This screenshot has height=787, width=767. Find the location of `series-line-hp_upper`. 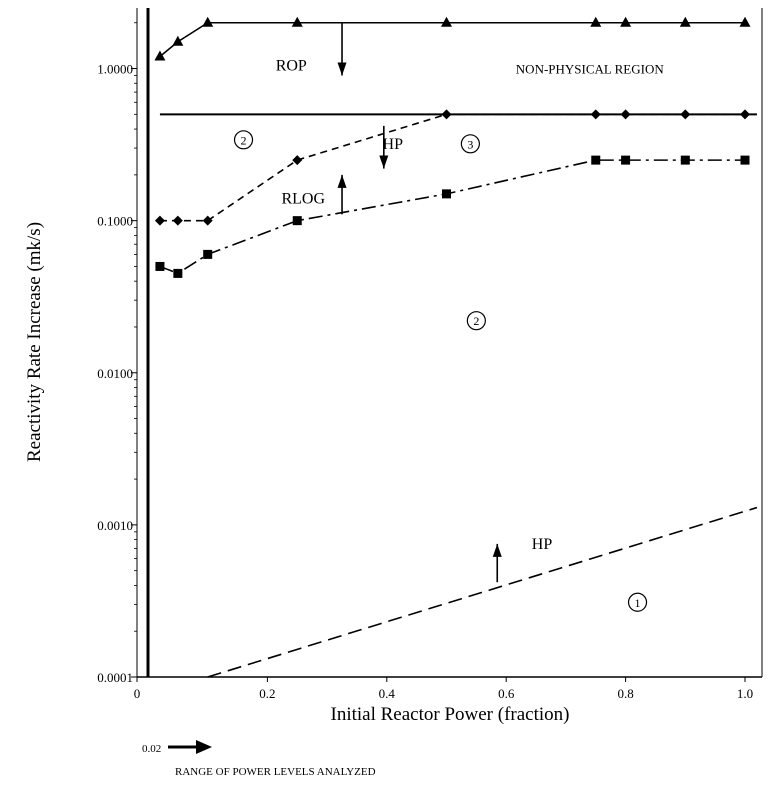

series-line-hp_upper is located at coordinates (452, 167).